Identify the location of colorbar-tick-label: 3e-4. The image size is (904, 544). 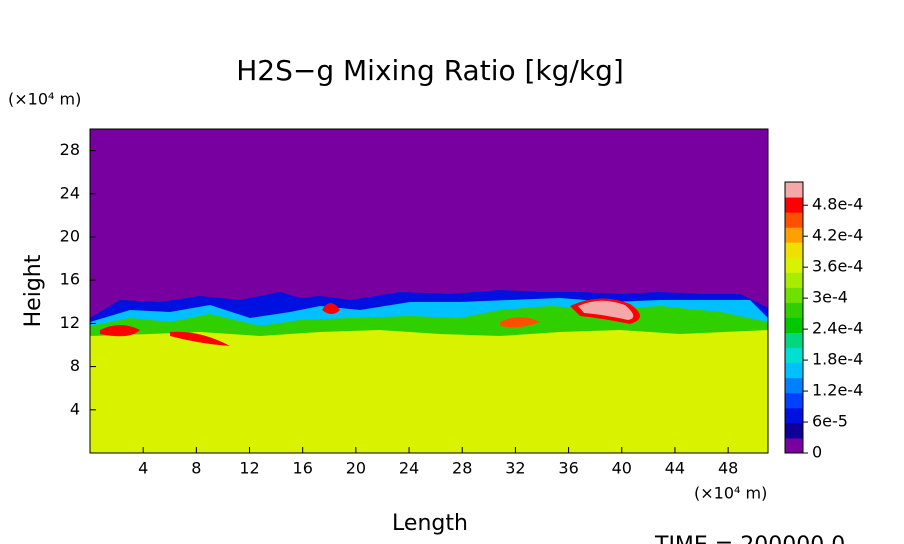
(830, 297).